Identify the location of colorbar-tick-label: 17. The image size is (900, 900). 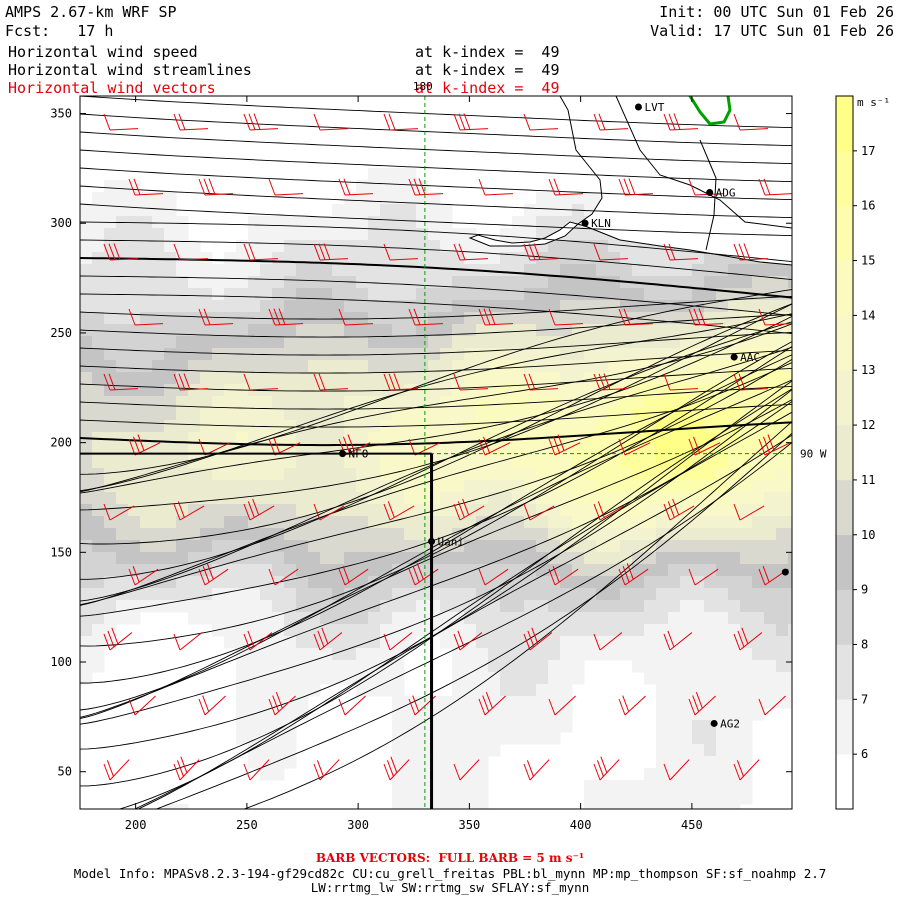
(868, 151).